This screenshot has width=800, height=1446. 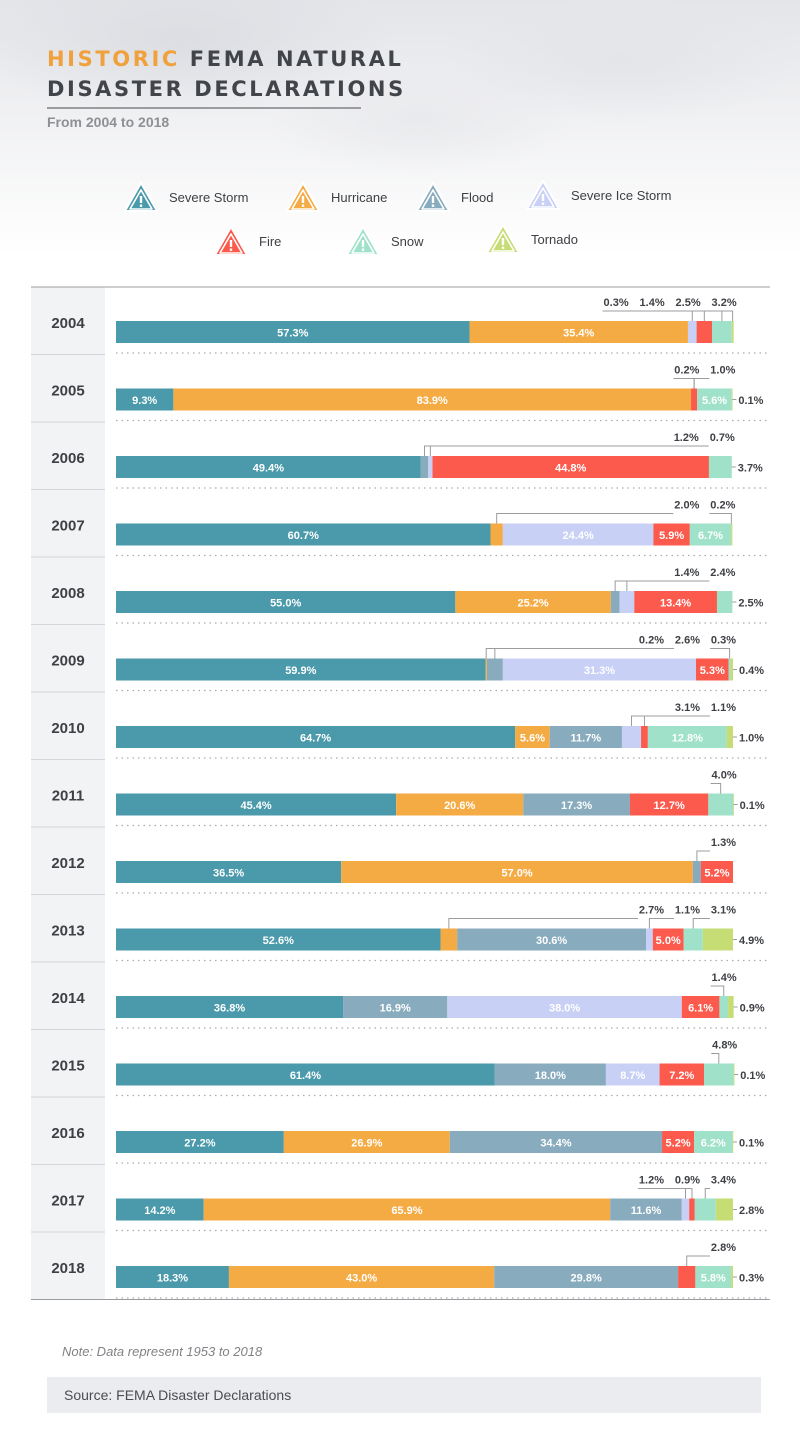 I want to click on inside-value-label: 5.6%, so click(x=532, y=739).